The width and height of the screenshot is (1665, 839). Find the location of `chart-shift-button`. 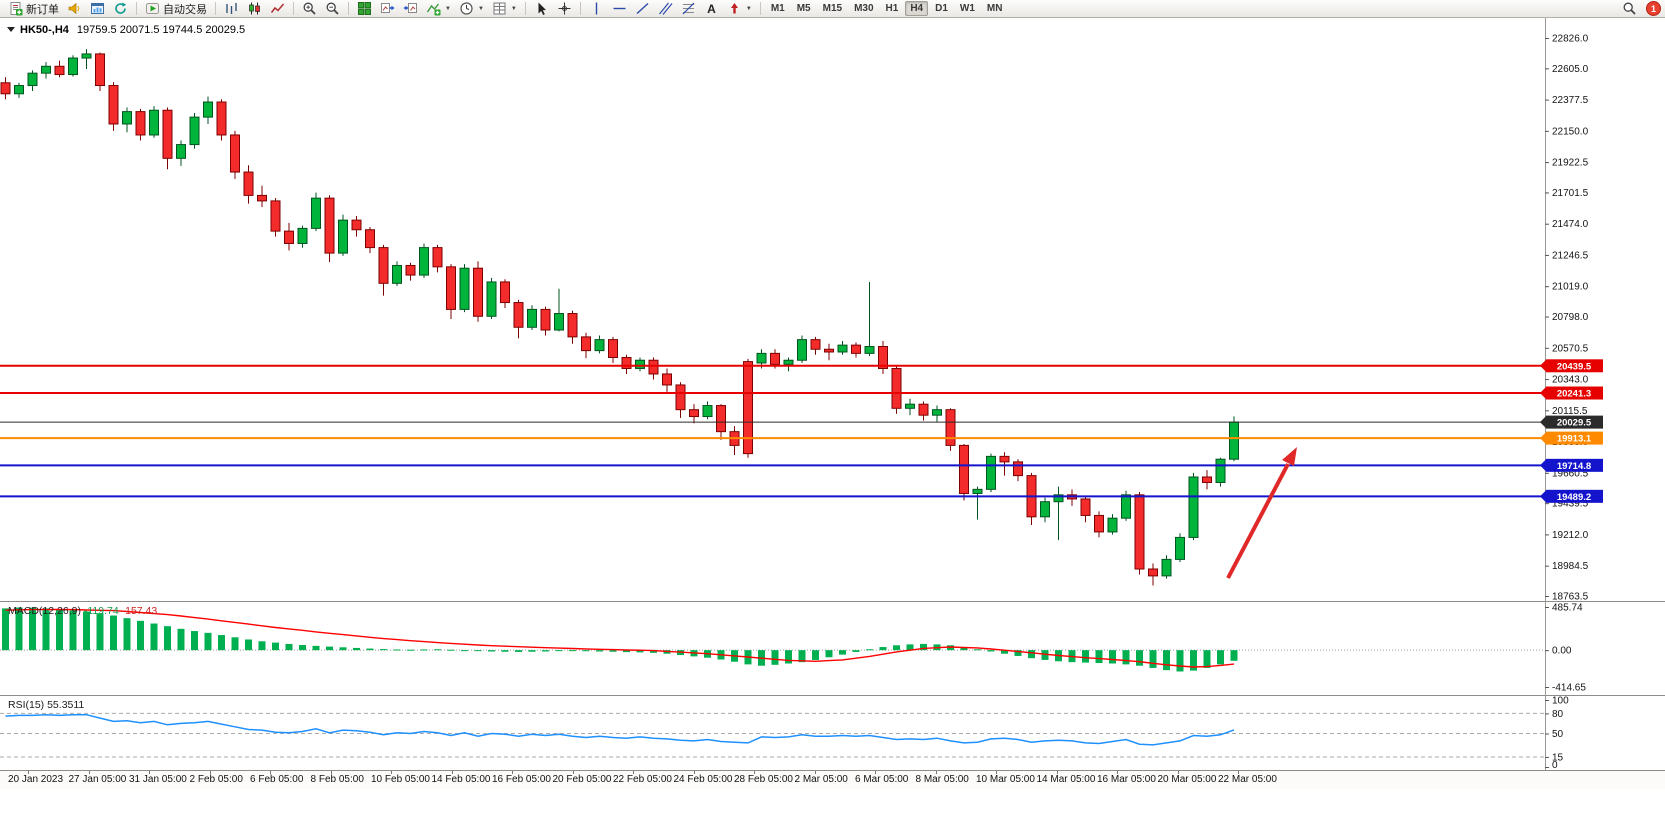

chart-shift-button is located at coordinates (387, 9).